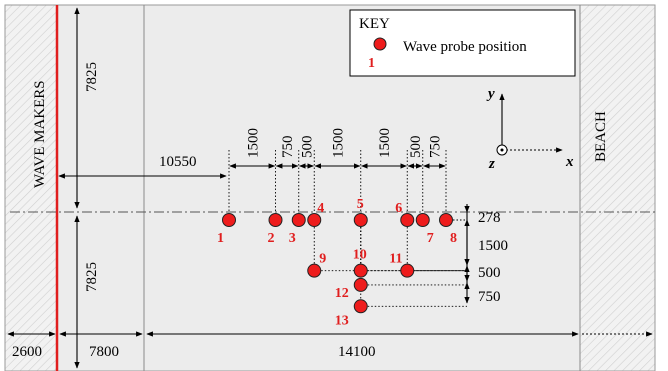 Image resolution: width=668 pixels, height=371 pixels. I want to click on probe-label: 6, so click(398, 208).